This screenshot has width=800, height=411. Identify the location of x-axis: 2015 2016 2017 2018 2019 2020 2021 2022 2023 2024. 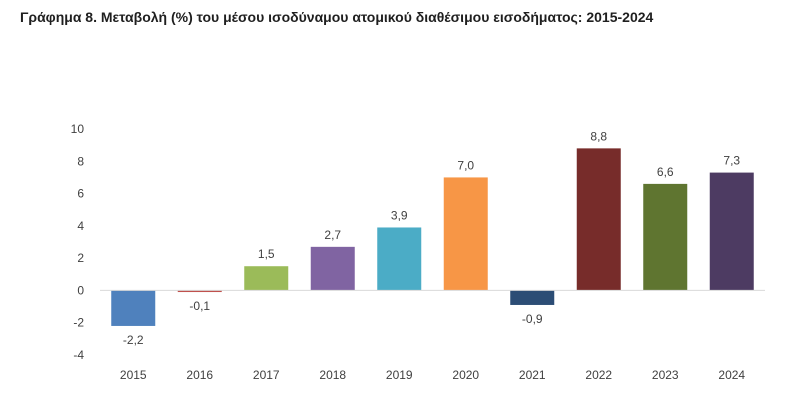
(433, 375).